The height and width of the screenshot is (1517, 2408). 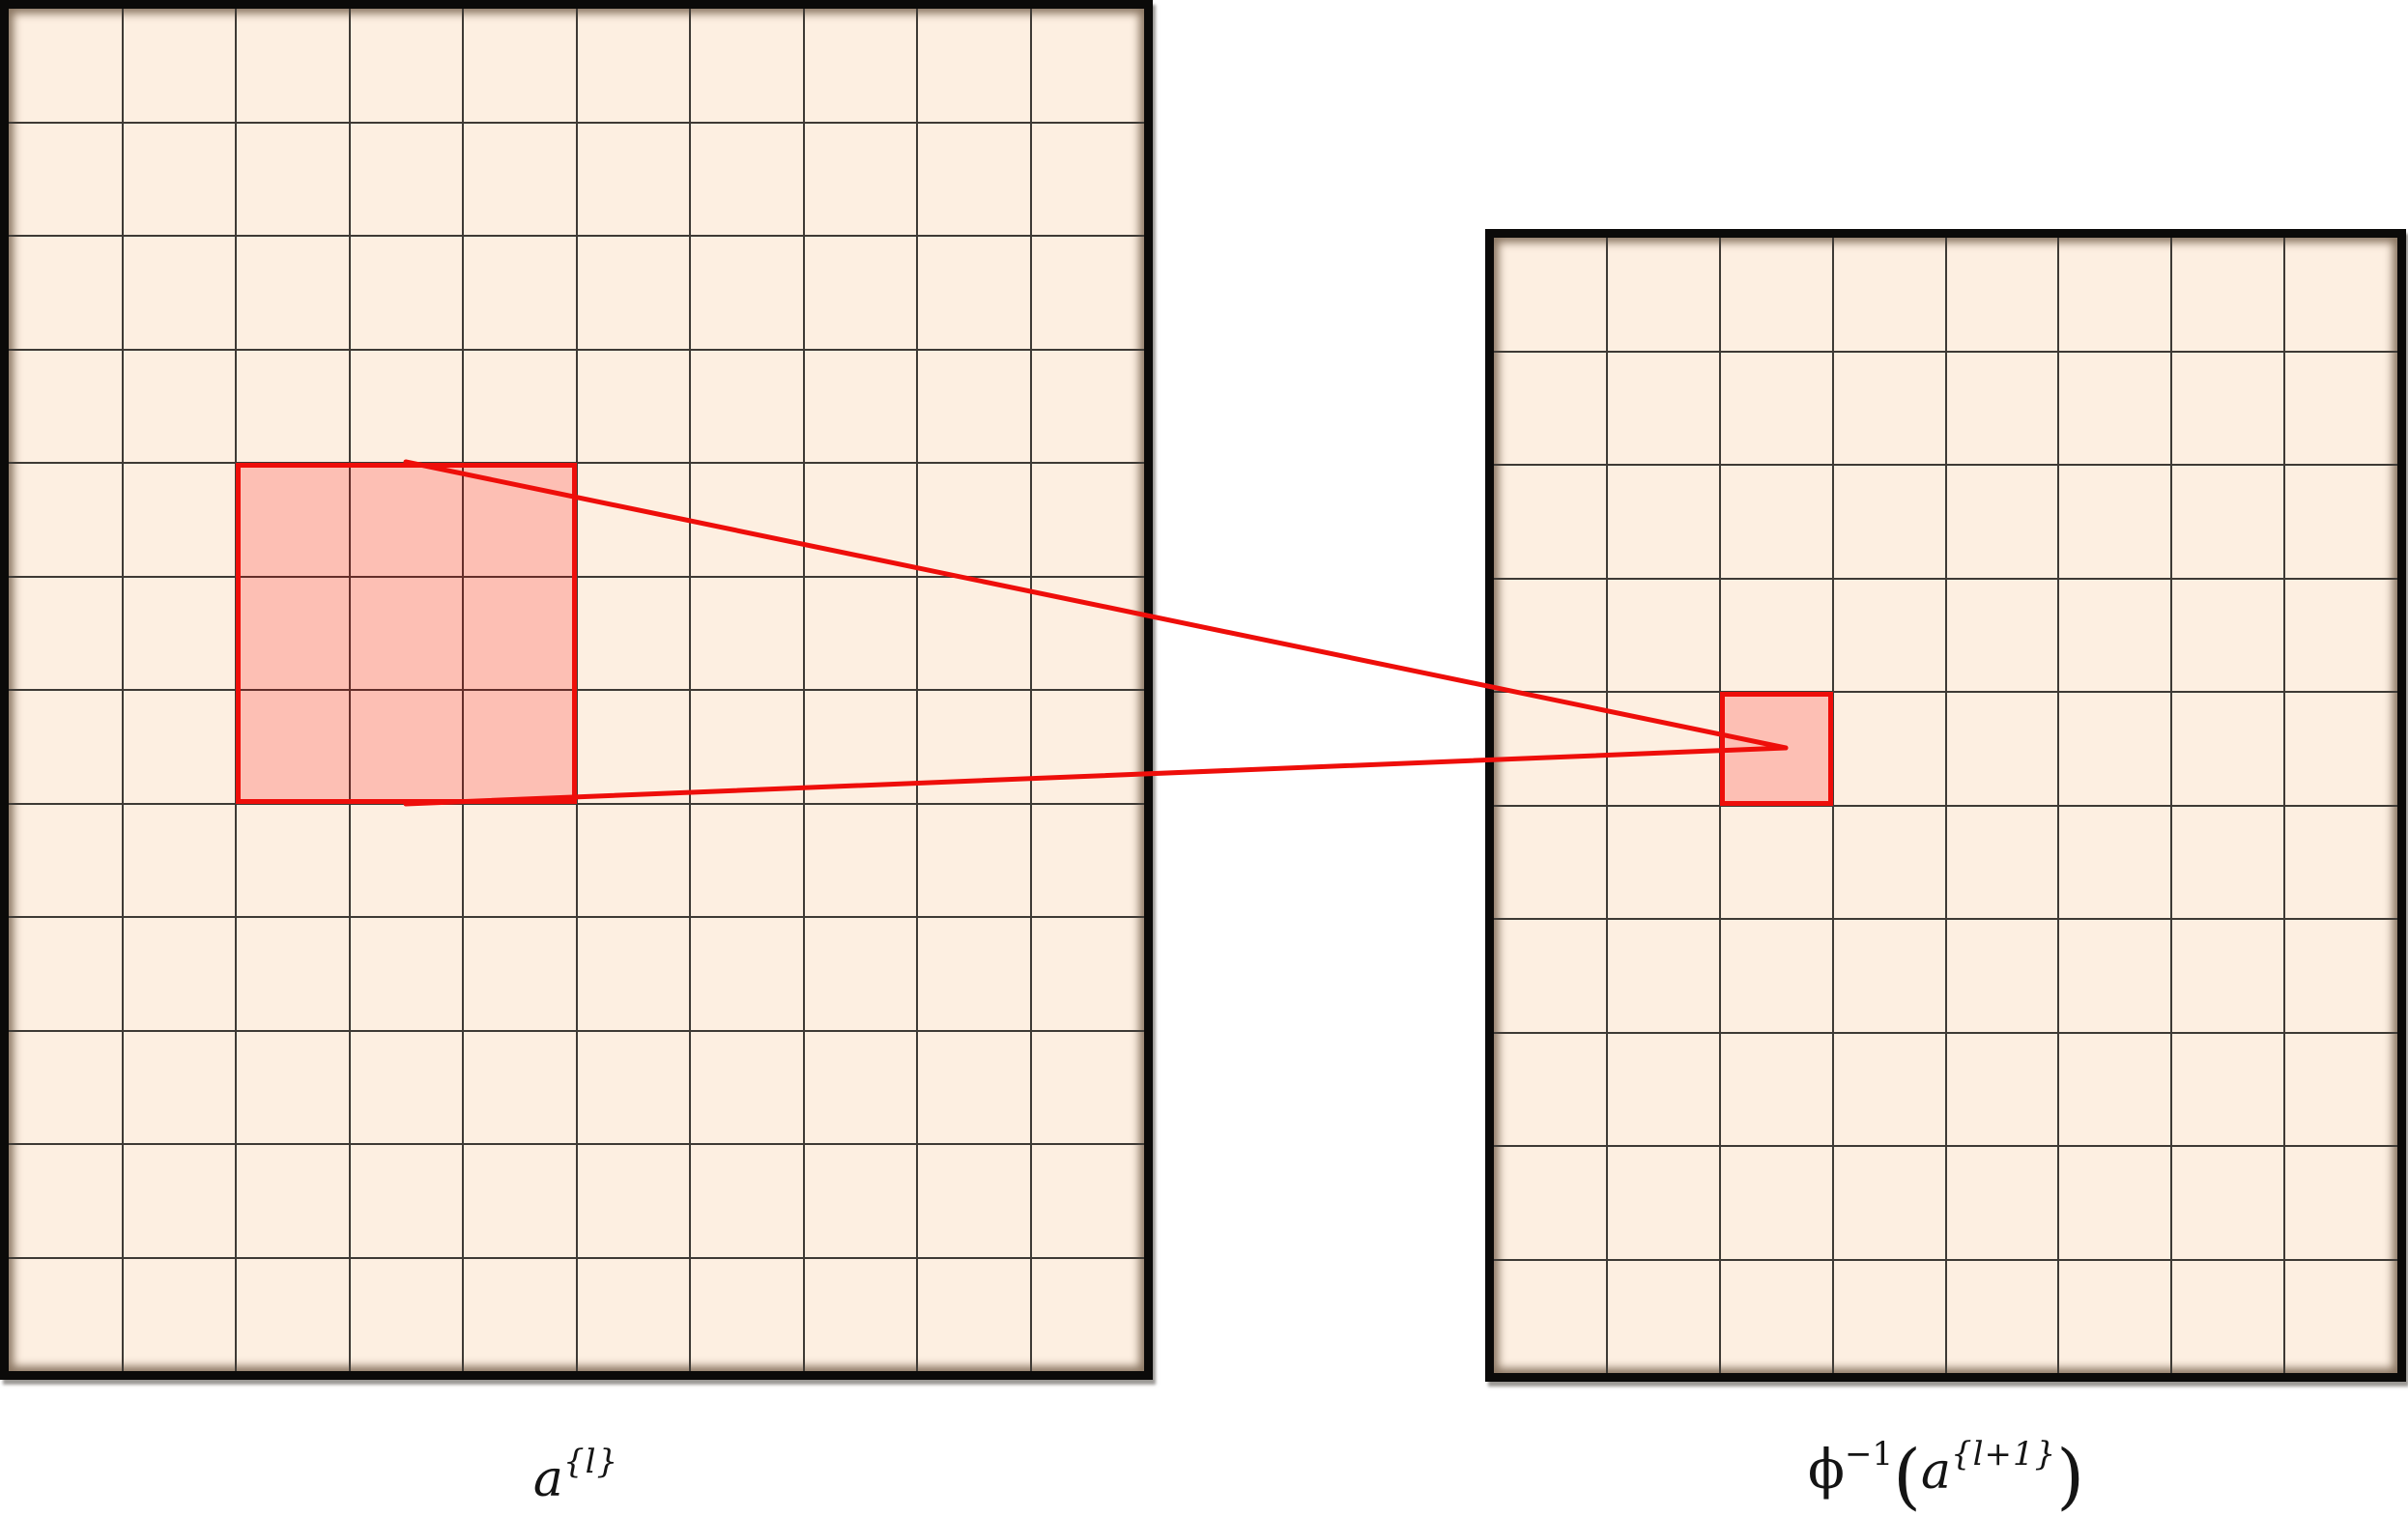 What do you see at coordinates (547, 1479) in the screenshot?
I see `left-label-base: a` at bounding box center [547, 1479].